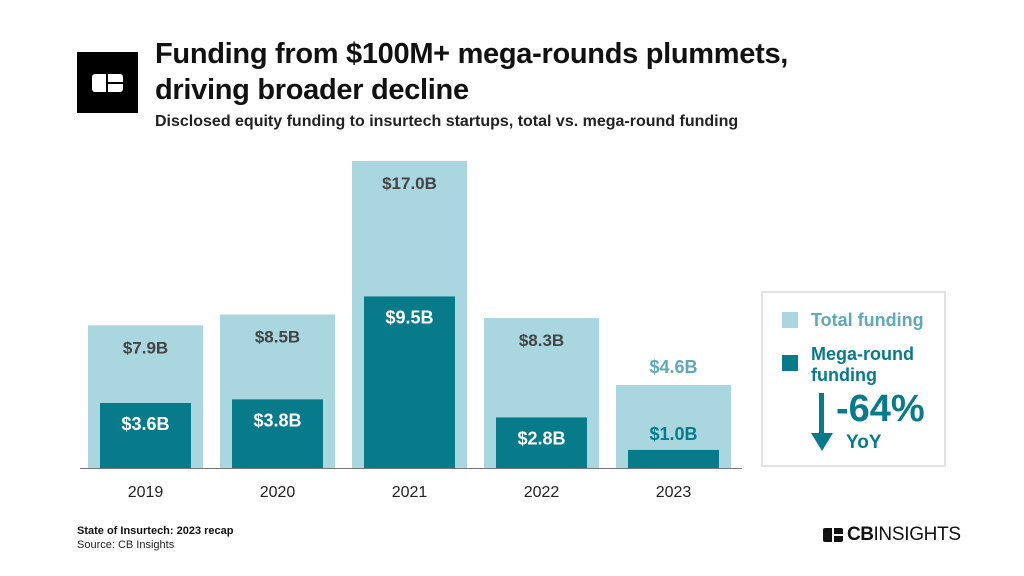 The height and width of the screenshot is (576, 1024). I want to click on label-total-2019: $7.9B, so click(145, 347).